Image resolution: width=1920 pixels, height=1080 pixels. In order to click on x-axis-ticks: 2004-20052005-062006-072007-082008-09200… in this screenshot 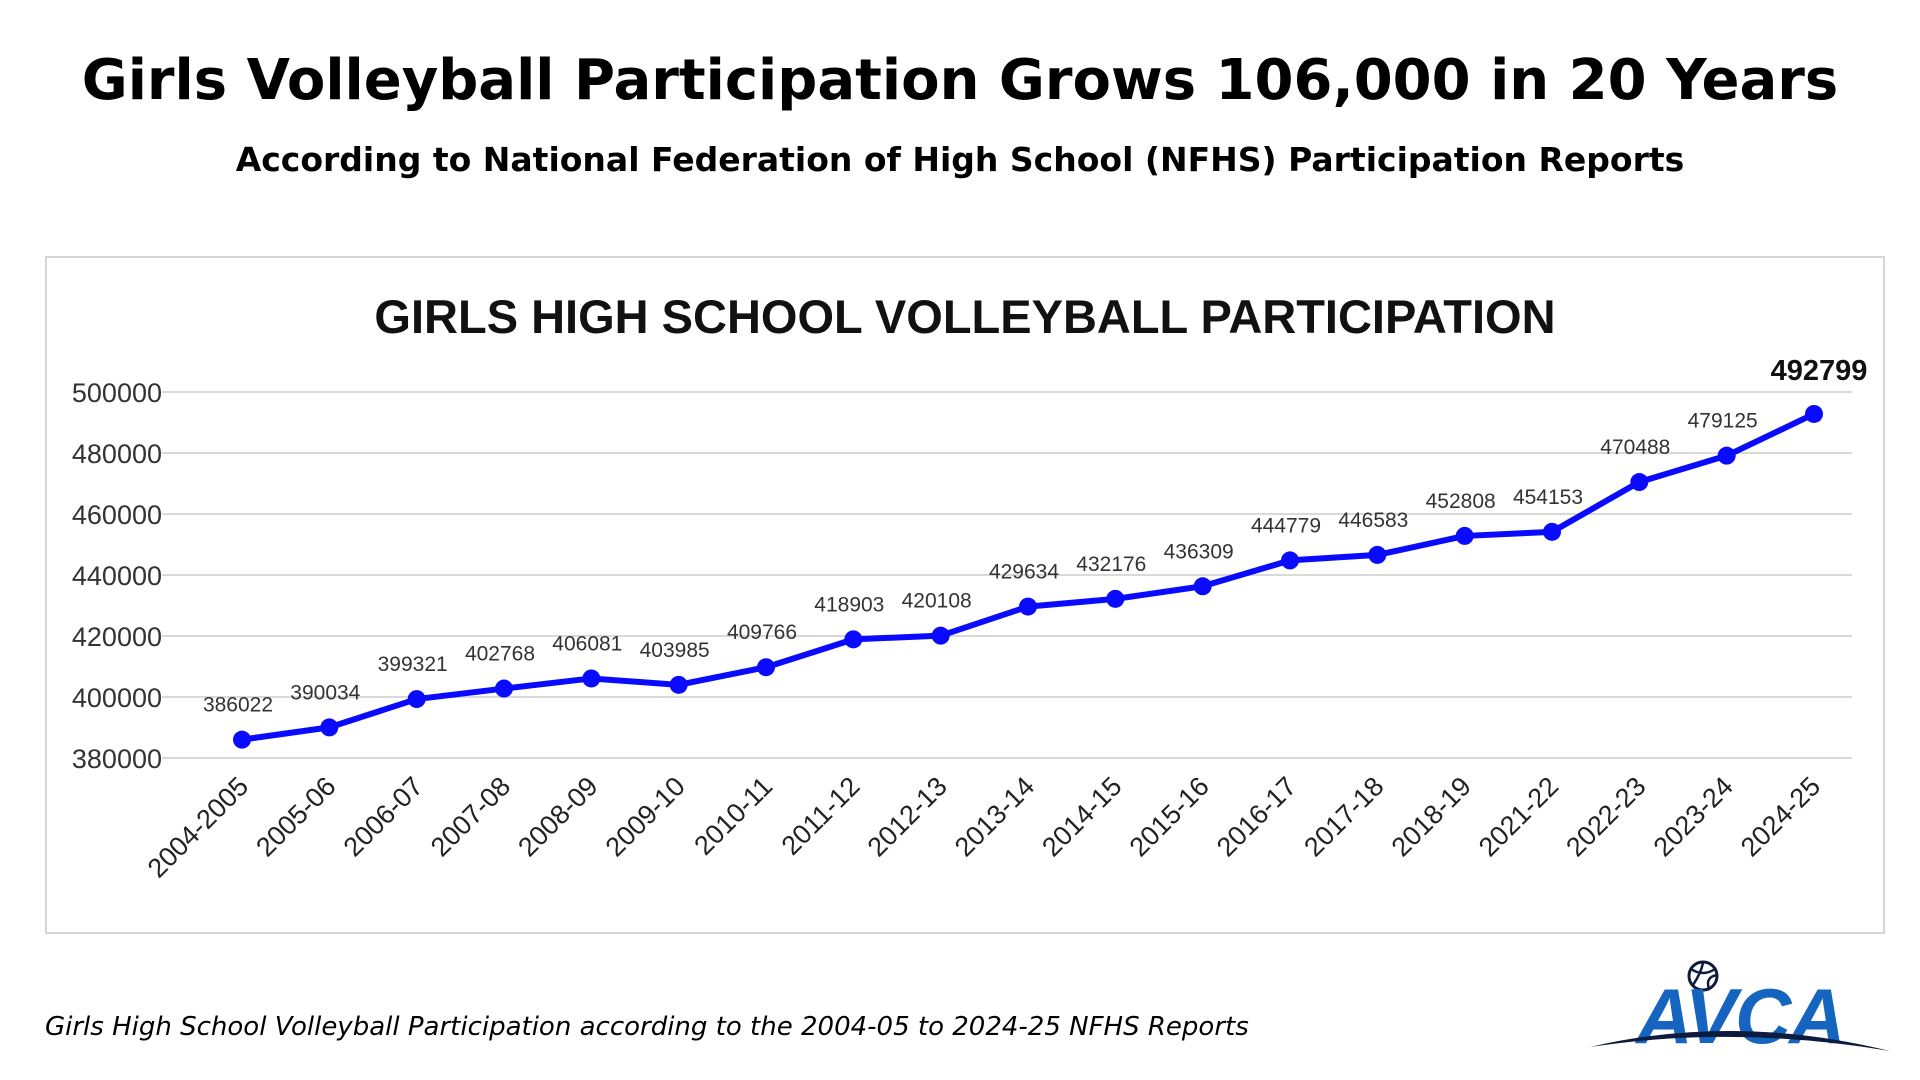, I will do `click(984, 827)`.